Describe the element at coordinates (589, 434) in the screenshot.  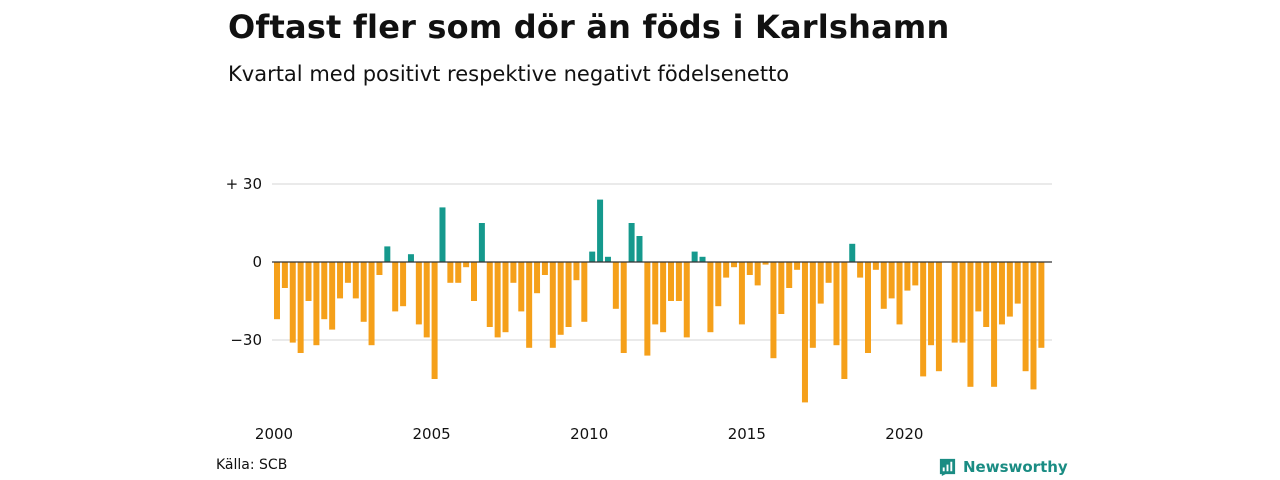
I see `x-tick-label: 2010` at that location.